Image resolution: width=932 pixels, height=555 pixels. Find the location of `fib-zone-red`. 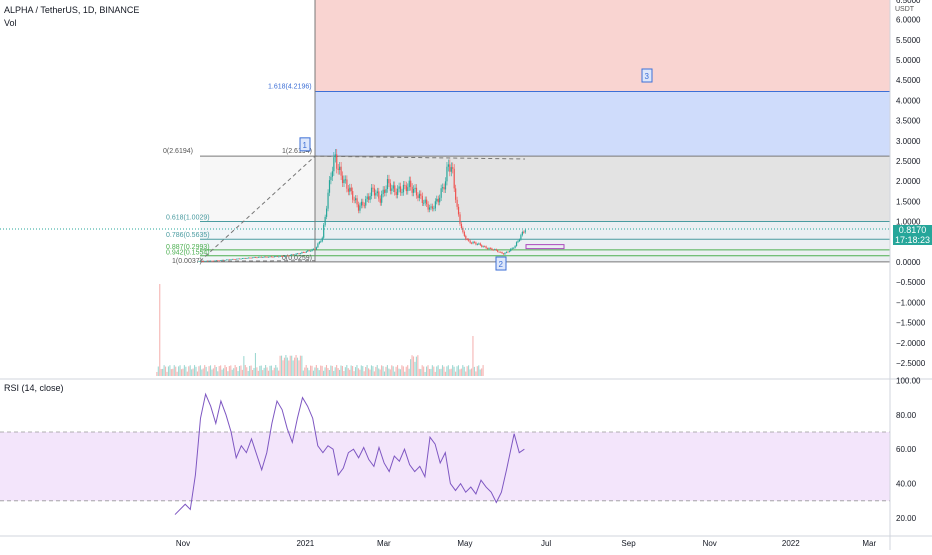

fib-zone-red is located at coordinates (602, 46).